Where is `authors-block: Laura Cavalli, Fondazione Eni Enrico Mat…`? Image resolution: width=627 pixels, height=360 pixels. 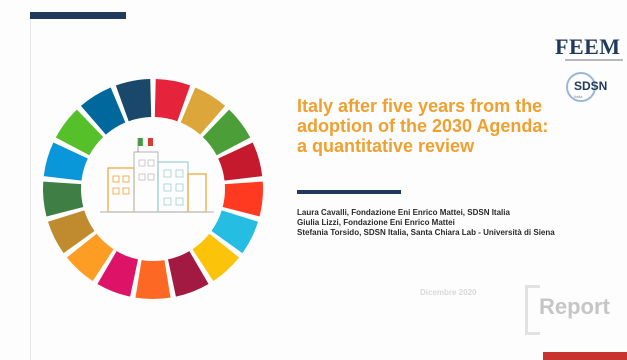 authors-block: Laura Cavalli, Fondazione Eni Enrico Mat… is located at coordinates (442, 223).